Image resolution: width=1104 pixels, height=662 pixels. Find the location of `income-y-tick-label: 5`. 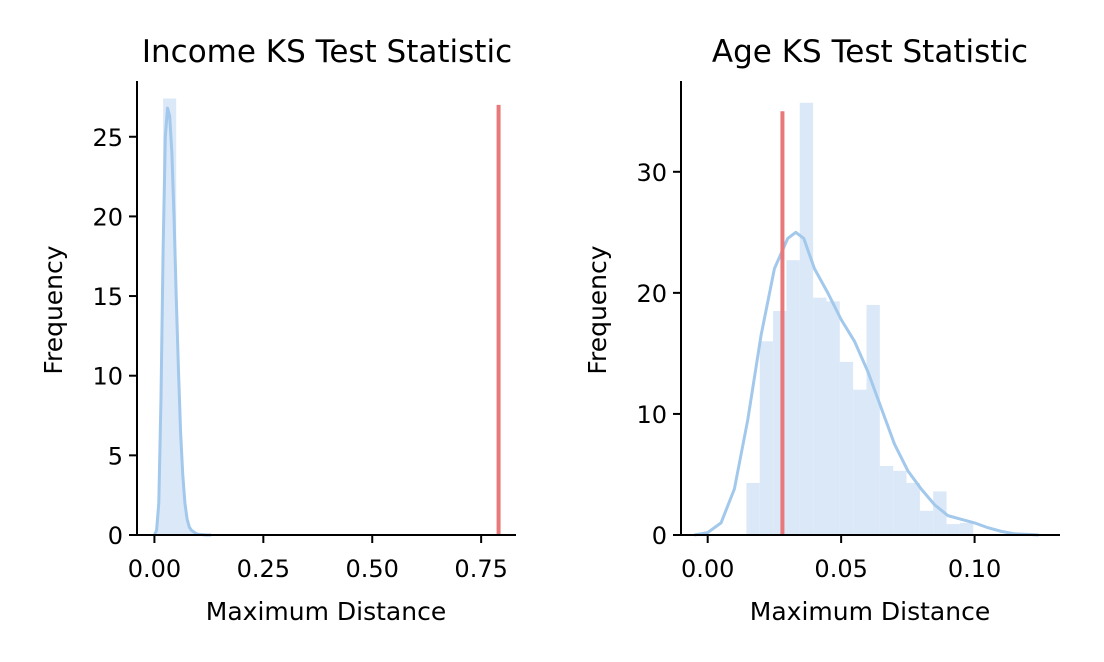

income-y-tick-label: 5 is located at coordinates (115, 456).